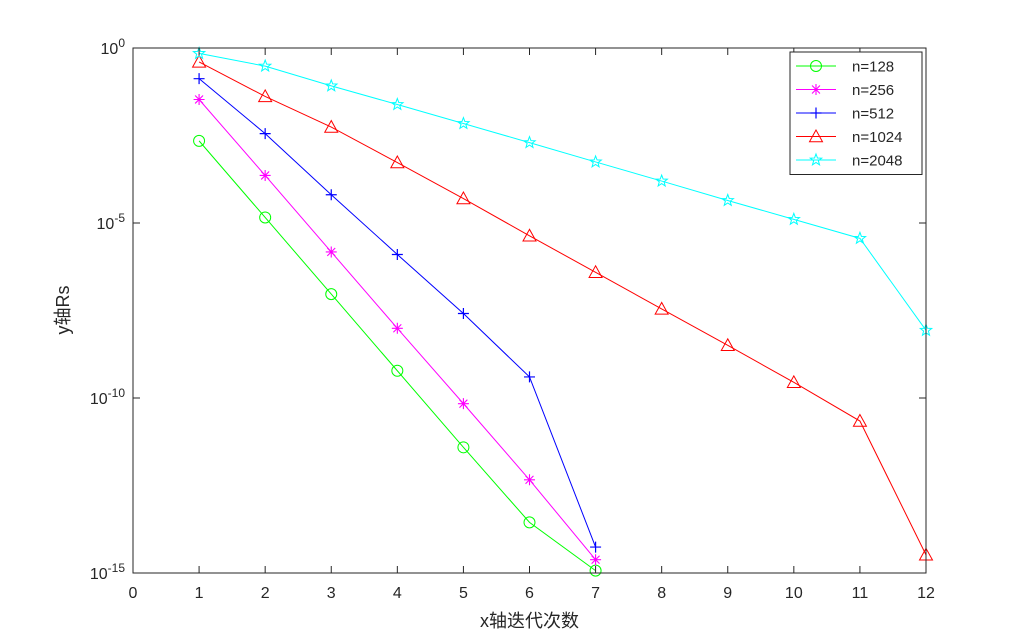 This screenshot has width=1023, height=641. Describe the element at coordinates (849, 137) in the screenshot. I see `legend-item: n=1024` at that location.